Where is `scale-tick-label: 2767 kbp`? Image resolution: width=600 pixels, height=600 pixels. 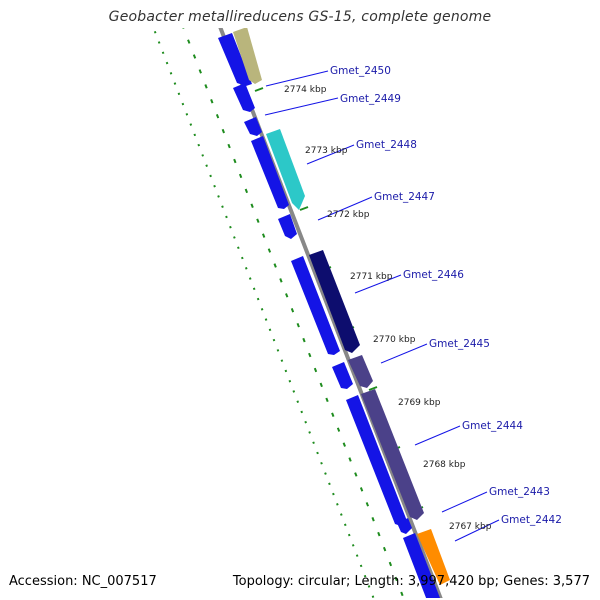 scale-tick-label: 2767 kbp is located at coordinates (470, 527).